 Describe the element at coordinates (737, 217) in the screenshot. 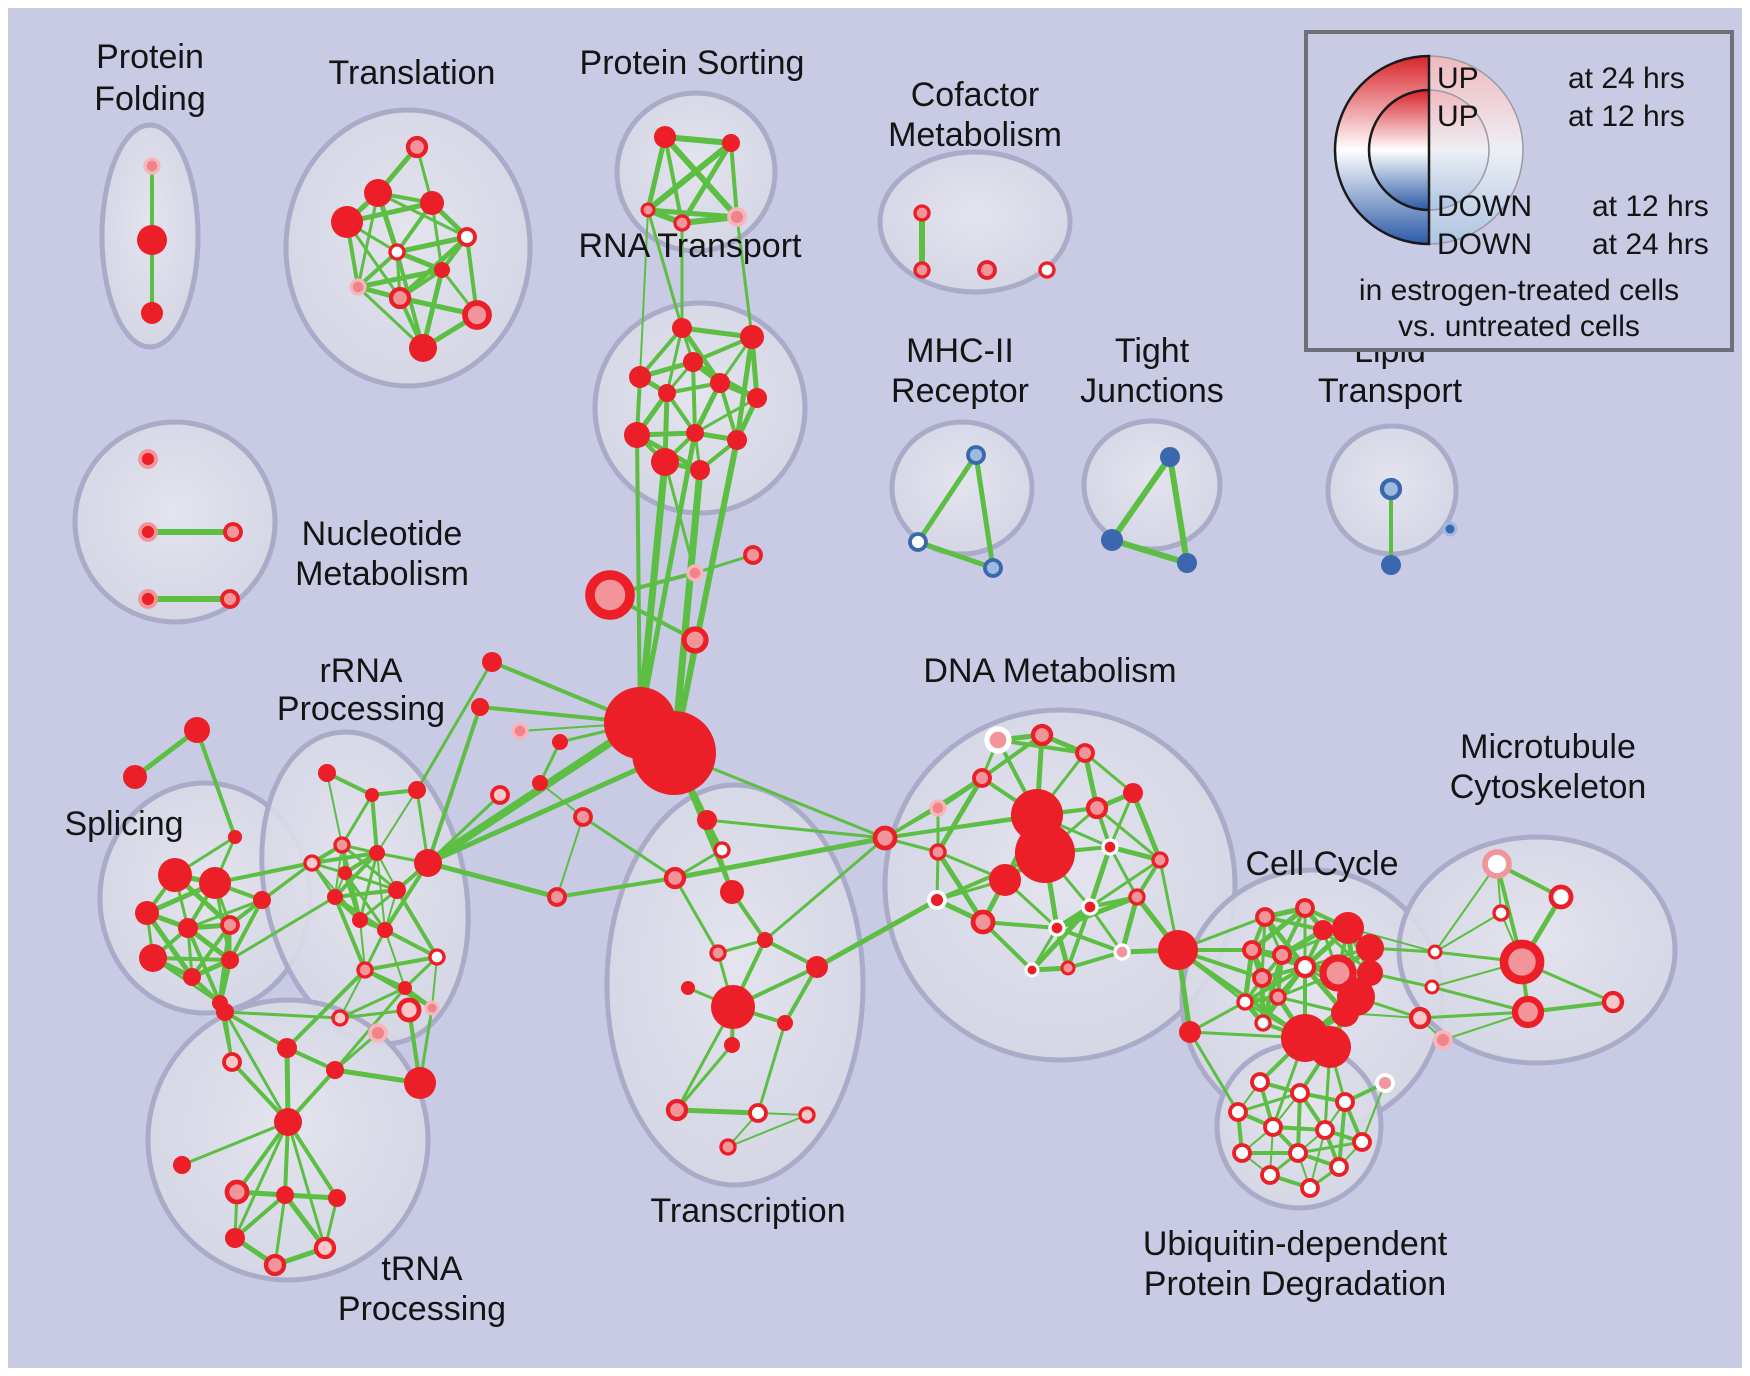

I see `gene-node-ps` at that location.